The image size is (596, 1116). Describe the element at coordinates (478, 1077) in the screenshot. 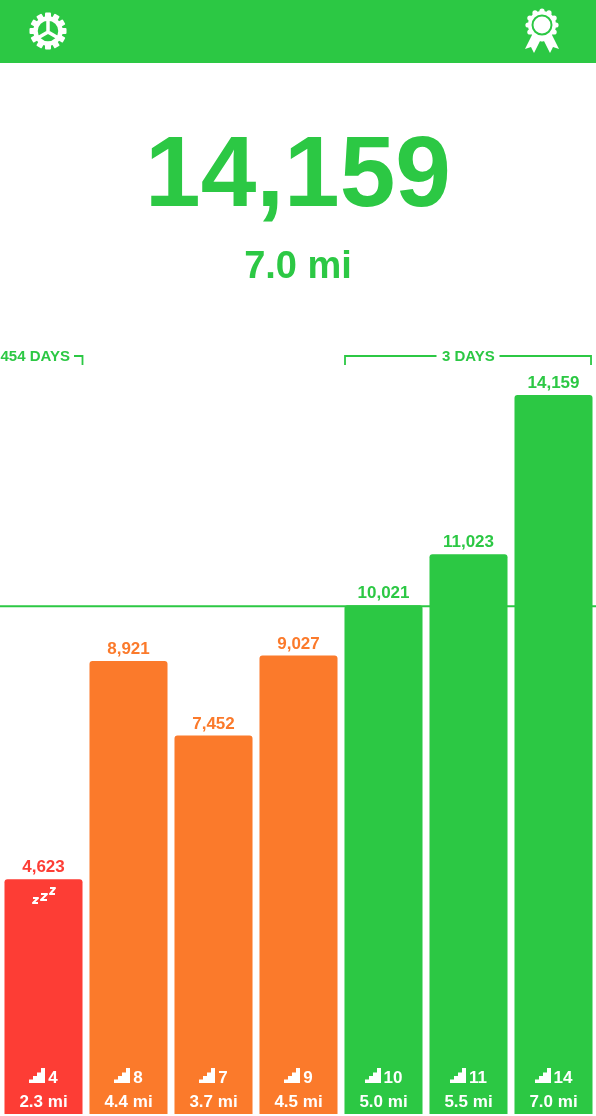

I see `annotation: 11` at that location.